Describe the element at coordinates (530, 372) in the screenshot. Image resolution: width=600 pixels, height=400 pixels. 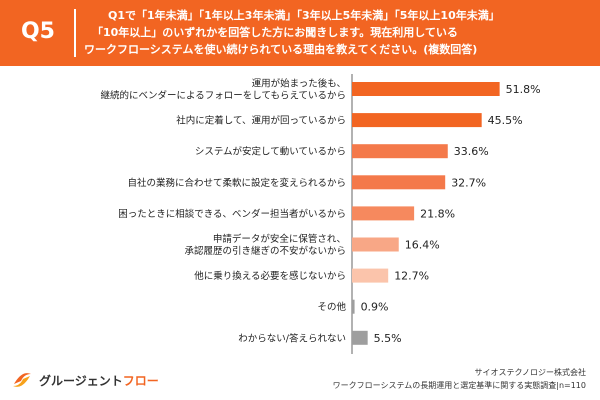
I see `source-company: サイオステクノロジー株式会社` at that location.